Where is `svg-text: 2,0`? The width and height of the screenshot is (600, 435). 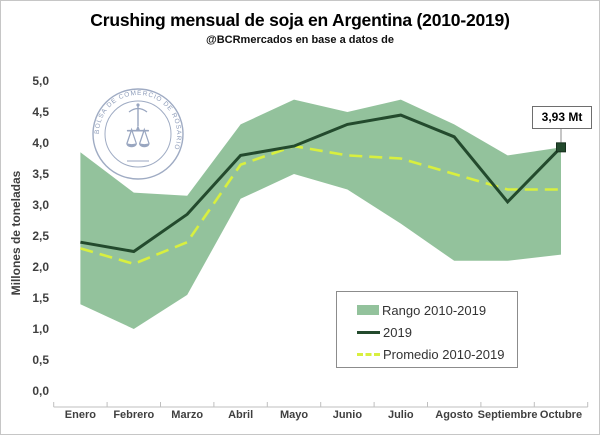
svg-text: 2,0 is located at coordinates (40, 267).